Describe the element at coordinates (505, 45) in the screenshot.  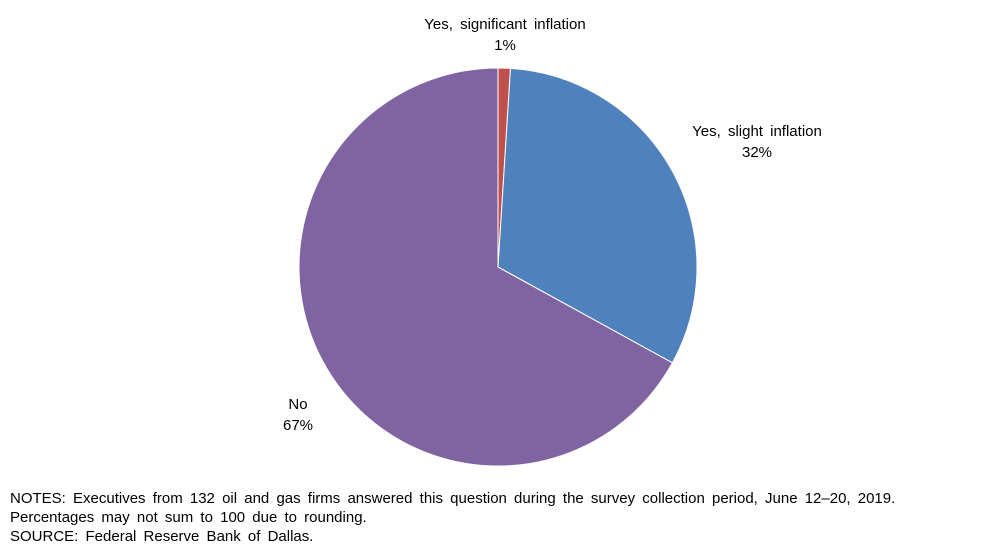
I see `slice-value-label-1: 1%` at that location.